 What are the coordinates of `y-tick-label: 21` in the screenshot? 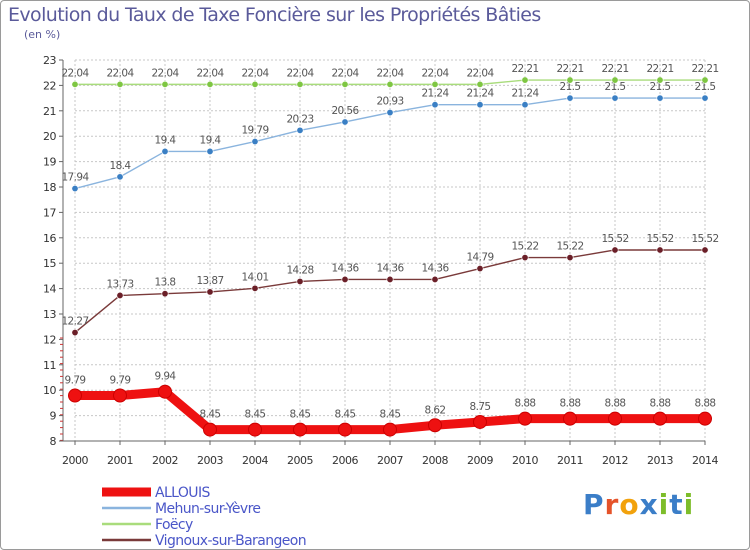 It's located at (49, 111).